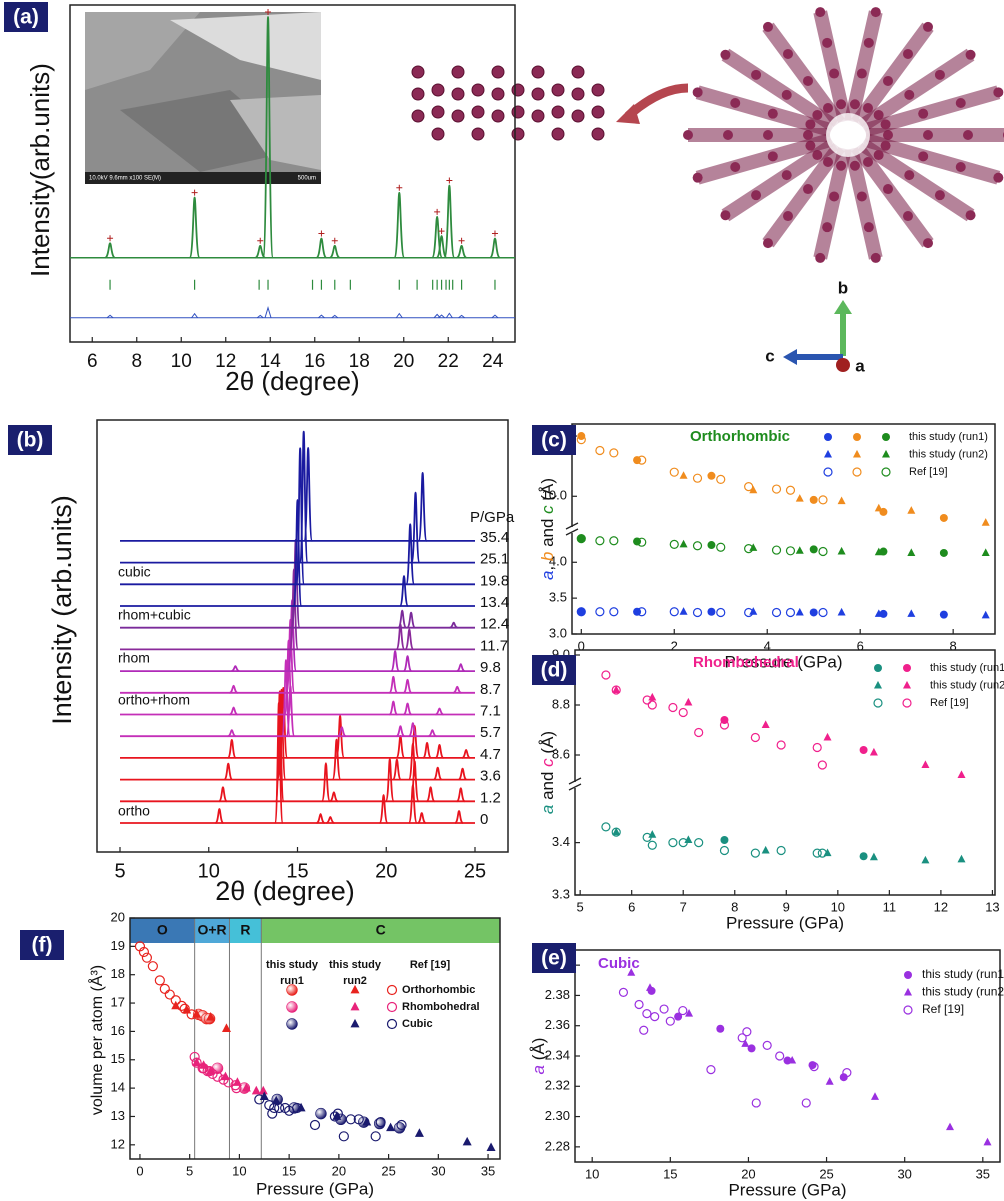 This screenshot has width=1004, height=1201. Describe the element at coordinates (547, 556) in the screenshot. I see `y-axis-label-part: b` at that location.